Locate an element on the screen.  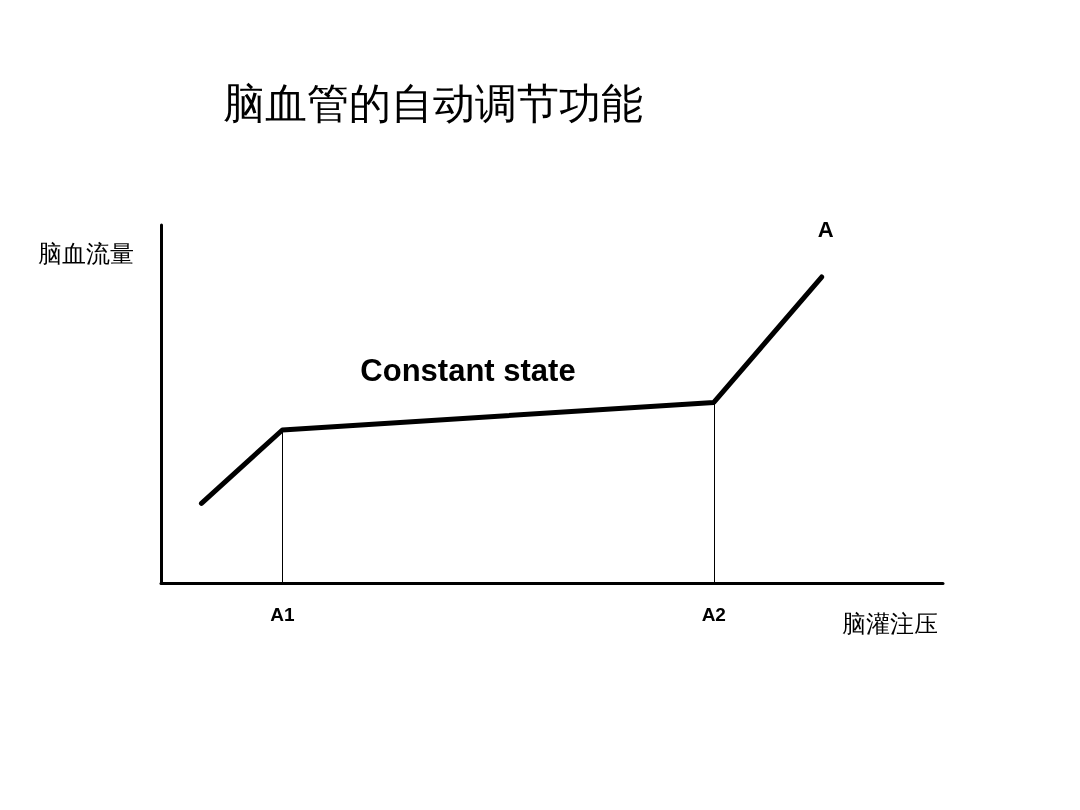
chart-title: 脑血管的自动调节功能 is located at coordinates (433, 104).